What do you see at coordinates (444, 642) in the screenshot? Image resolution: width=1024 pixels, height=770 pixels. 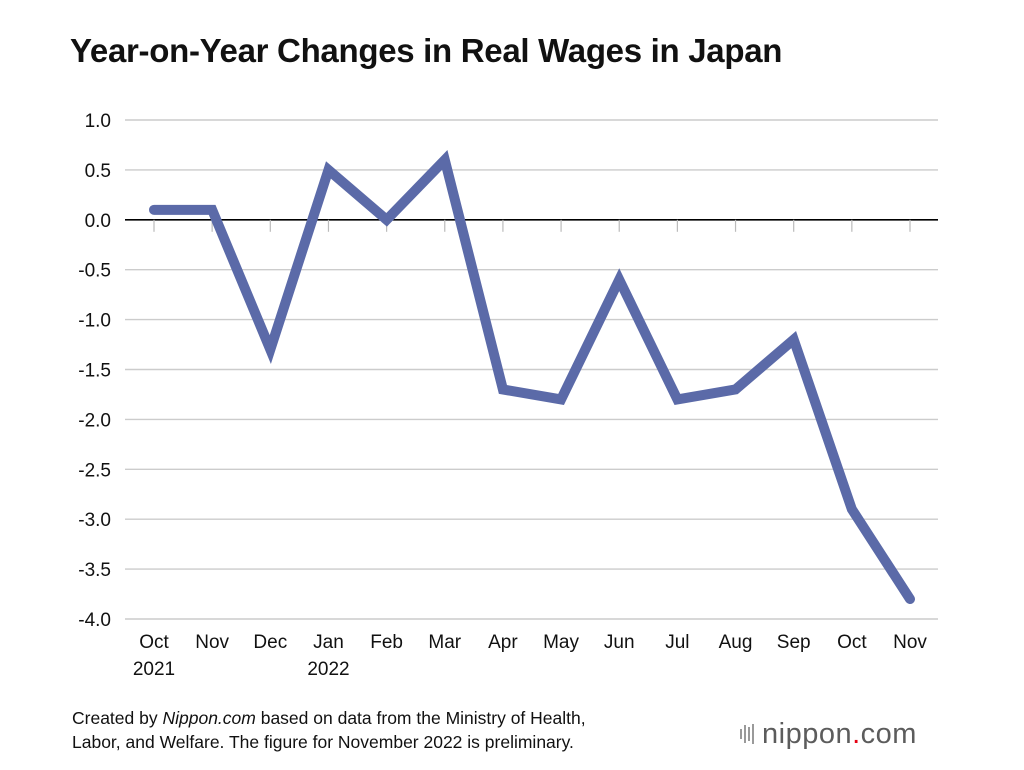 I see `x-tick-label: Mar` at bounding box center [444, 642].